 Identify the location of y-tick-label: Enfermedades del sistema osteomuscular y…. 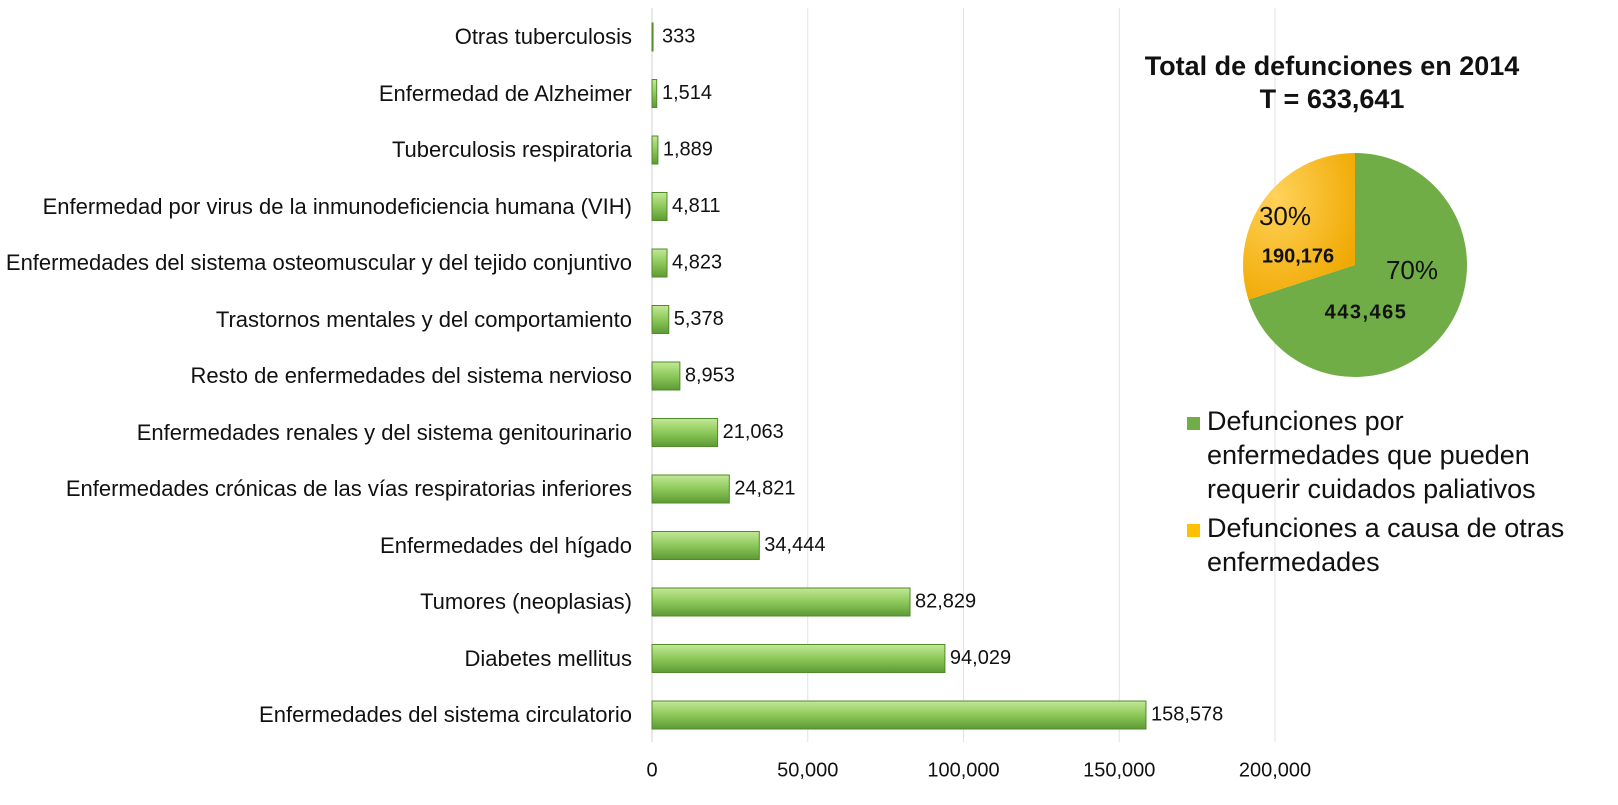
(318, 262).